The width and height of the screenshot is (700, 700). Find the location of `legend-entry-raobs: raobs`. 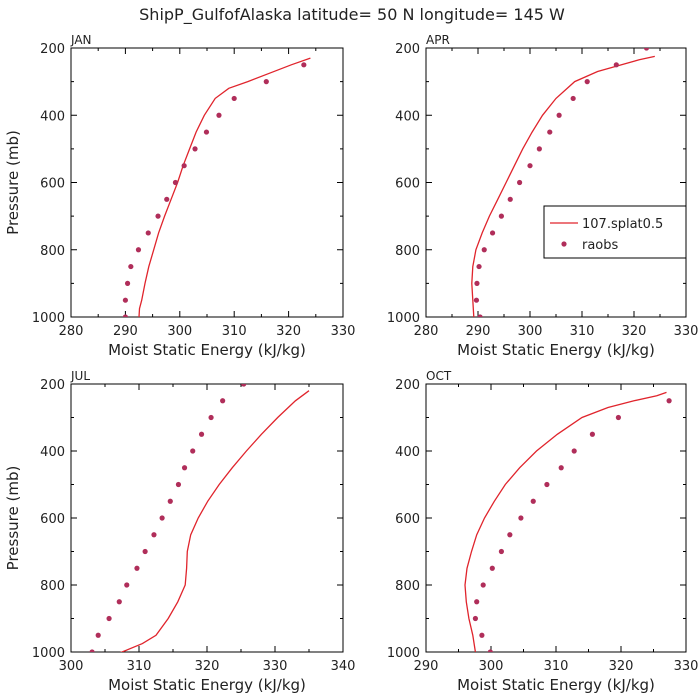

legend-entry-raobs: raobs is located at coordinates (600, 245).